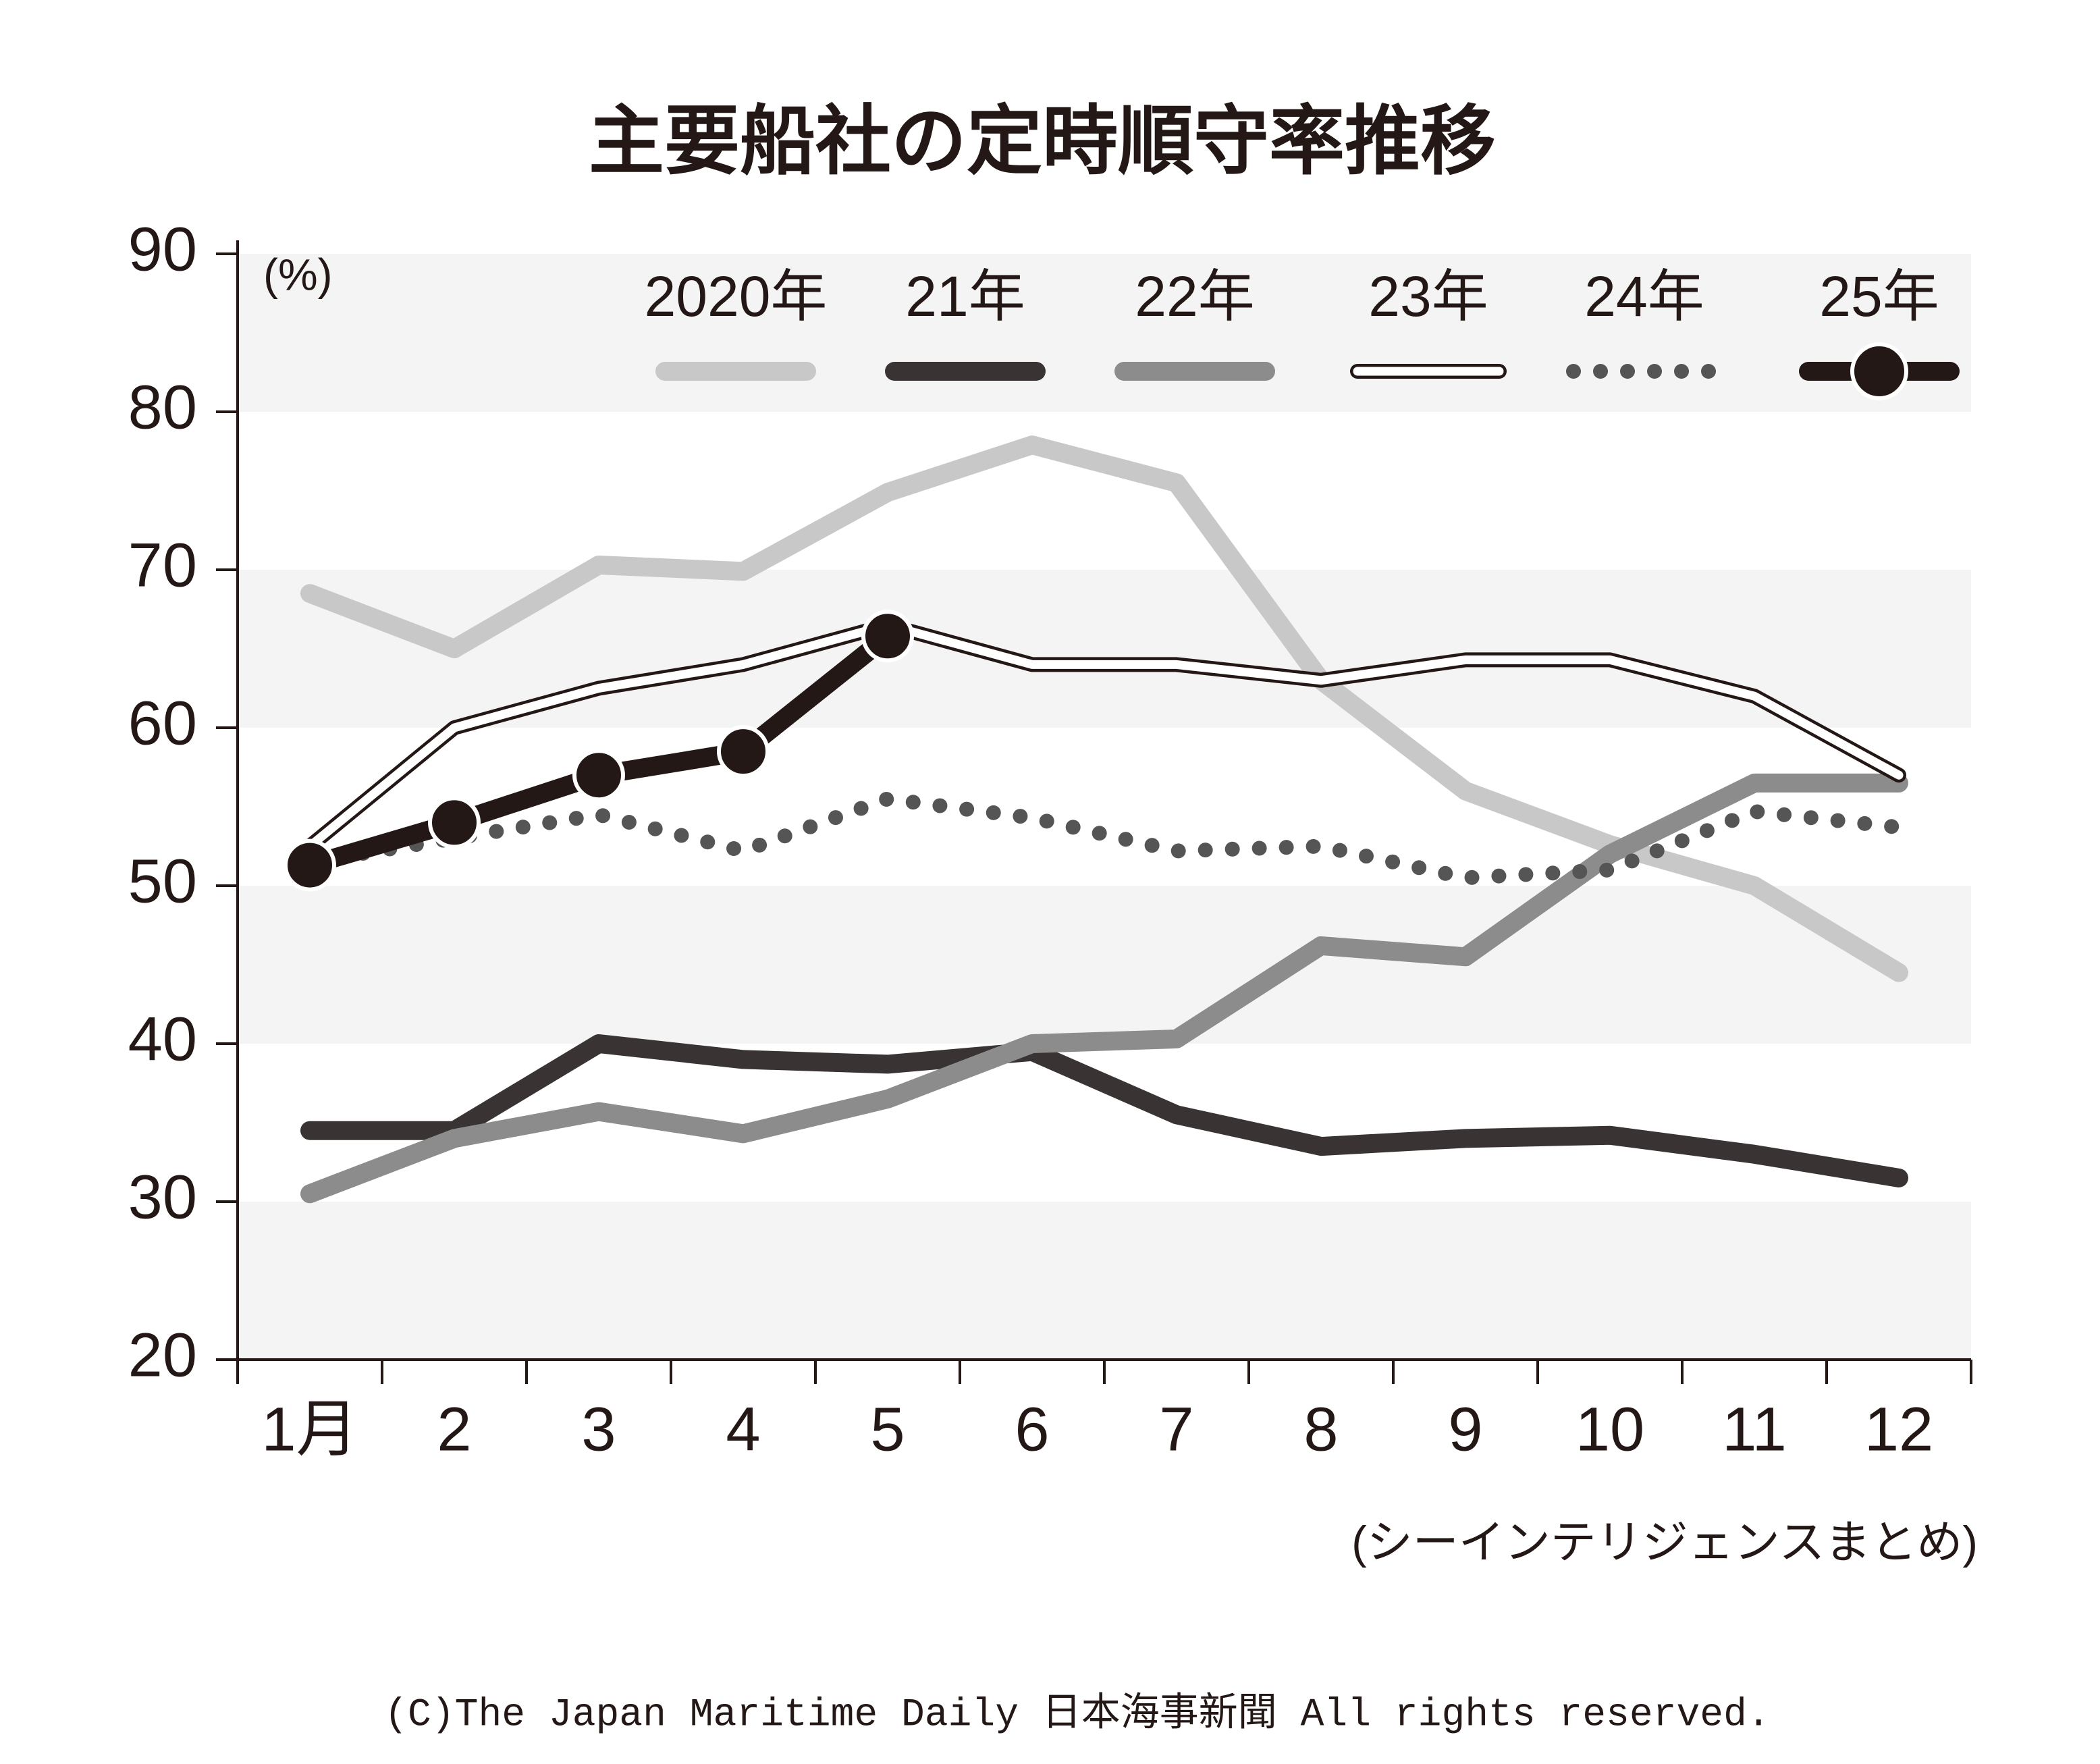  Describe the element at coordinates (162, 1354) in the screenshot. I see `y-tick-label: 20` at that location.